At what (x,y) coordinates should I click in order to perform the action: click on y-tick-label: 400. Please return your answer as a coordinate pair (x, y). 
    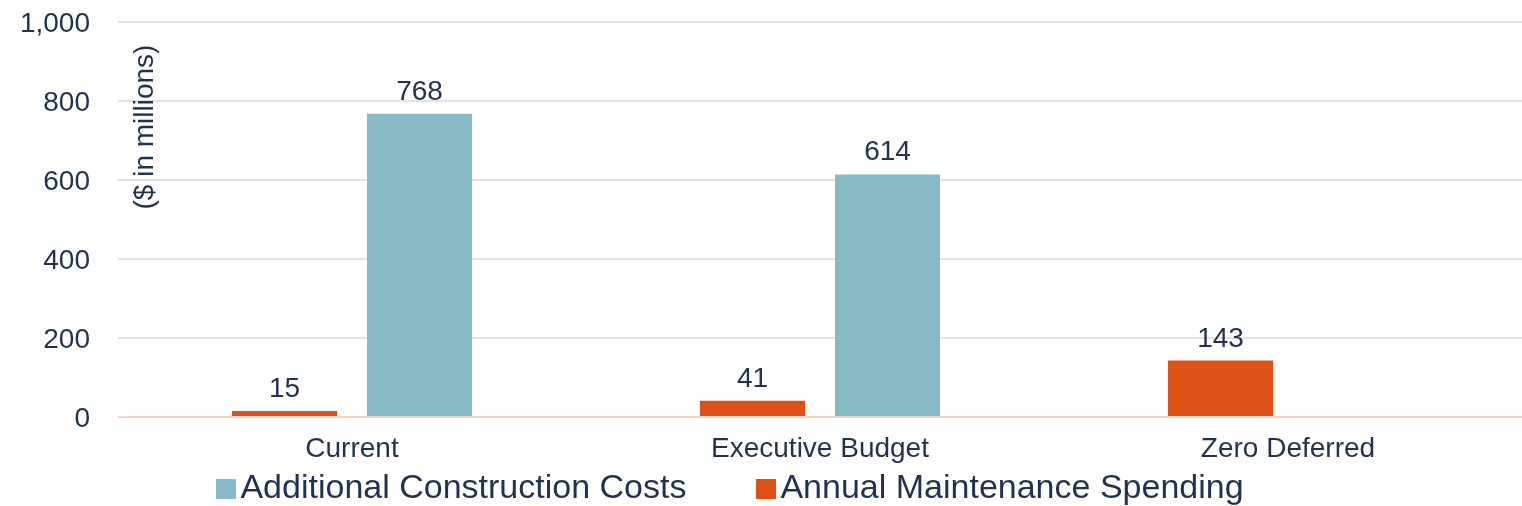
    Looking at the image, I should click on (66, 259).